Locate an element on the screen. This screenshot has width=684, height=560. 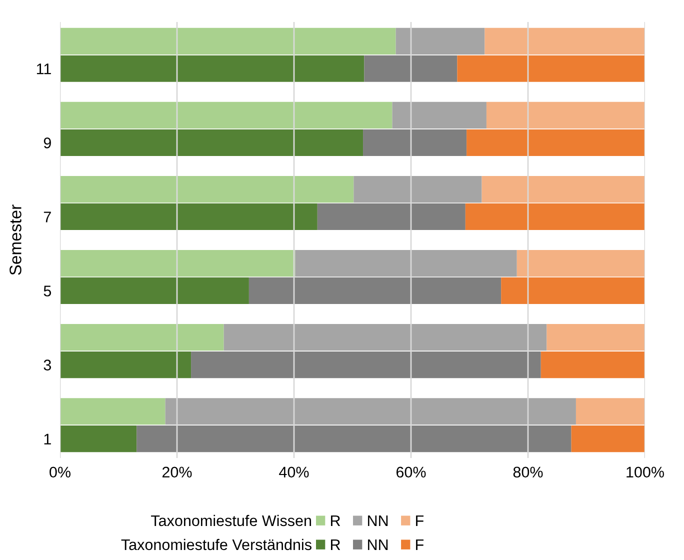
x-tick-label: 100% is located at coordinates (645, 472).